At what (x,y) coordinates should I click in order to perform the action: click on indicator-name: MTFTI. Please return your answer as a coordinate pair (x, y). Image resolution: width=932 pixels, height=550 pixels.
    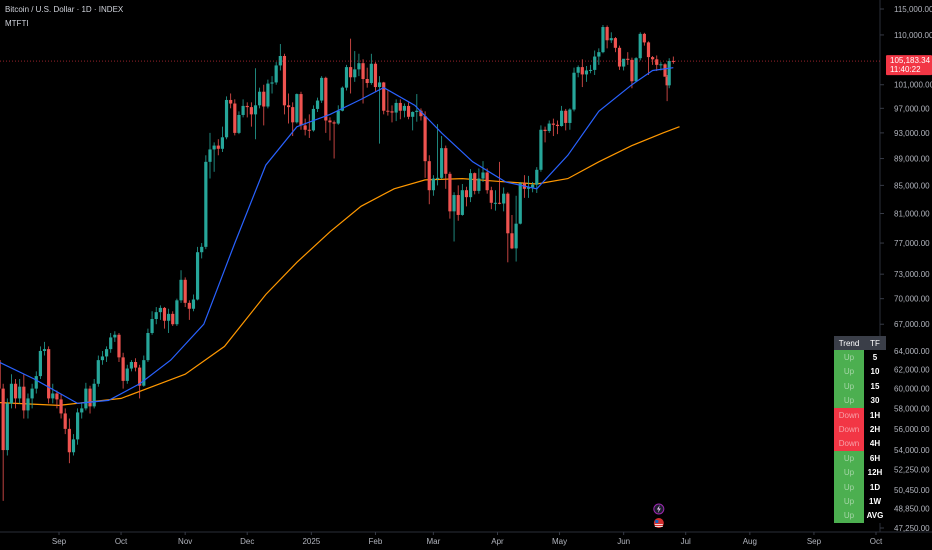
    Looking at the image, I should click on (17, 23).